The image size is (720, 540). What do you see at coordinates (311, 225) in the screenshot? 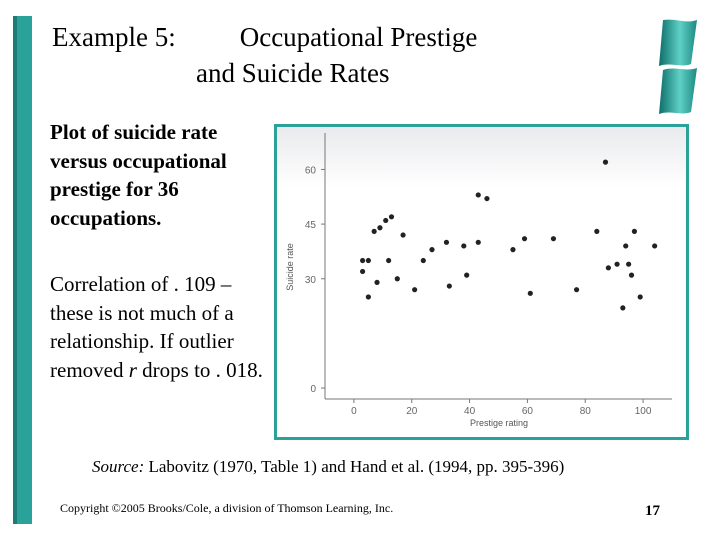
I see `y-tick-label: 45` at bounding box center [311, 225].